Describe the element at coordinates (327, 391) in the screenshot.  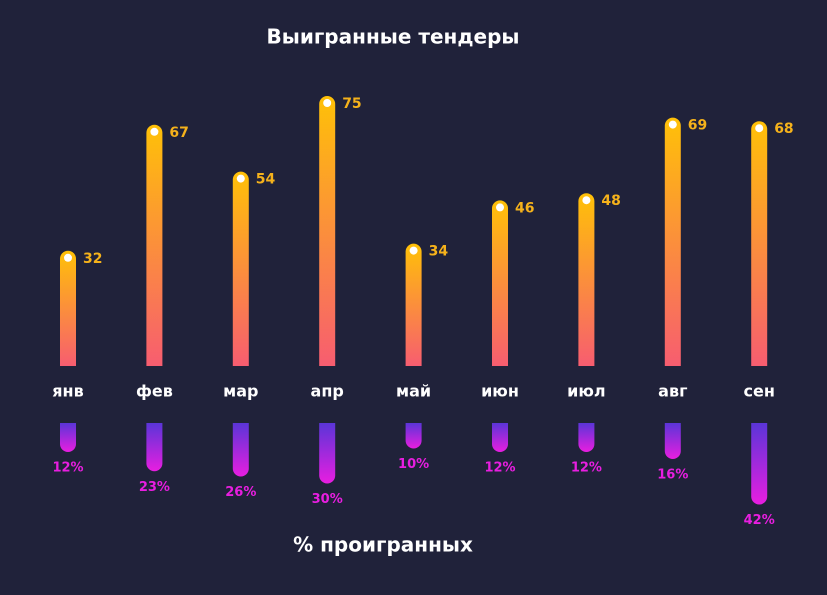
I see `x-tick-label: апр` at that location.